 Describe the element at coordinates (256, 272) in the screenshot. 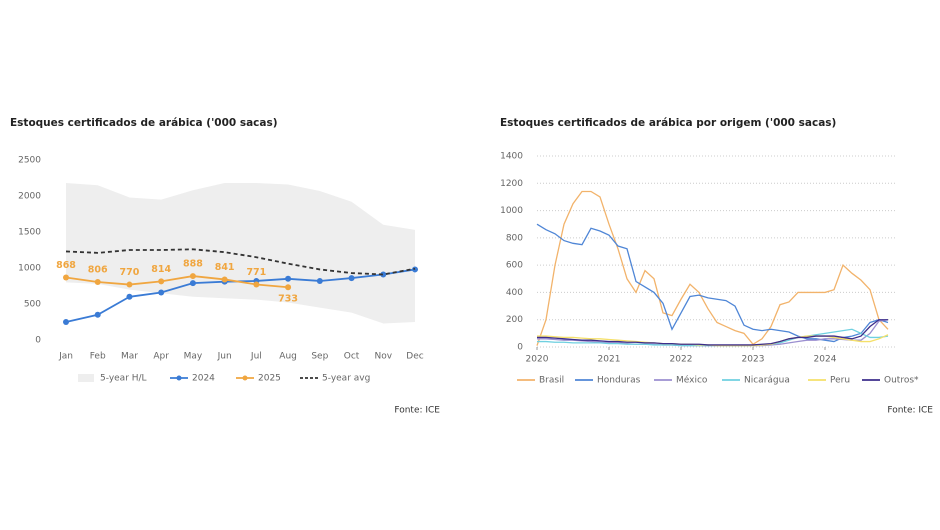

I see `data-label: 771` at that location.